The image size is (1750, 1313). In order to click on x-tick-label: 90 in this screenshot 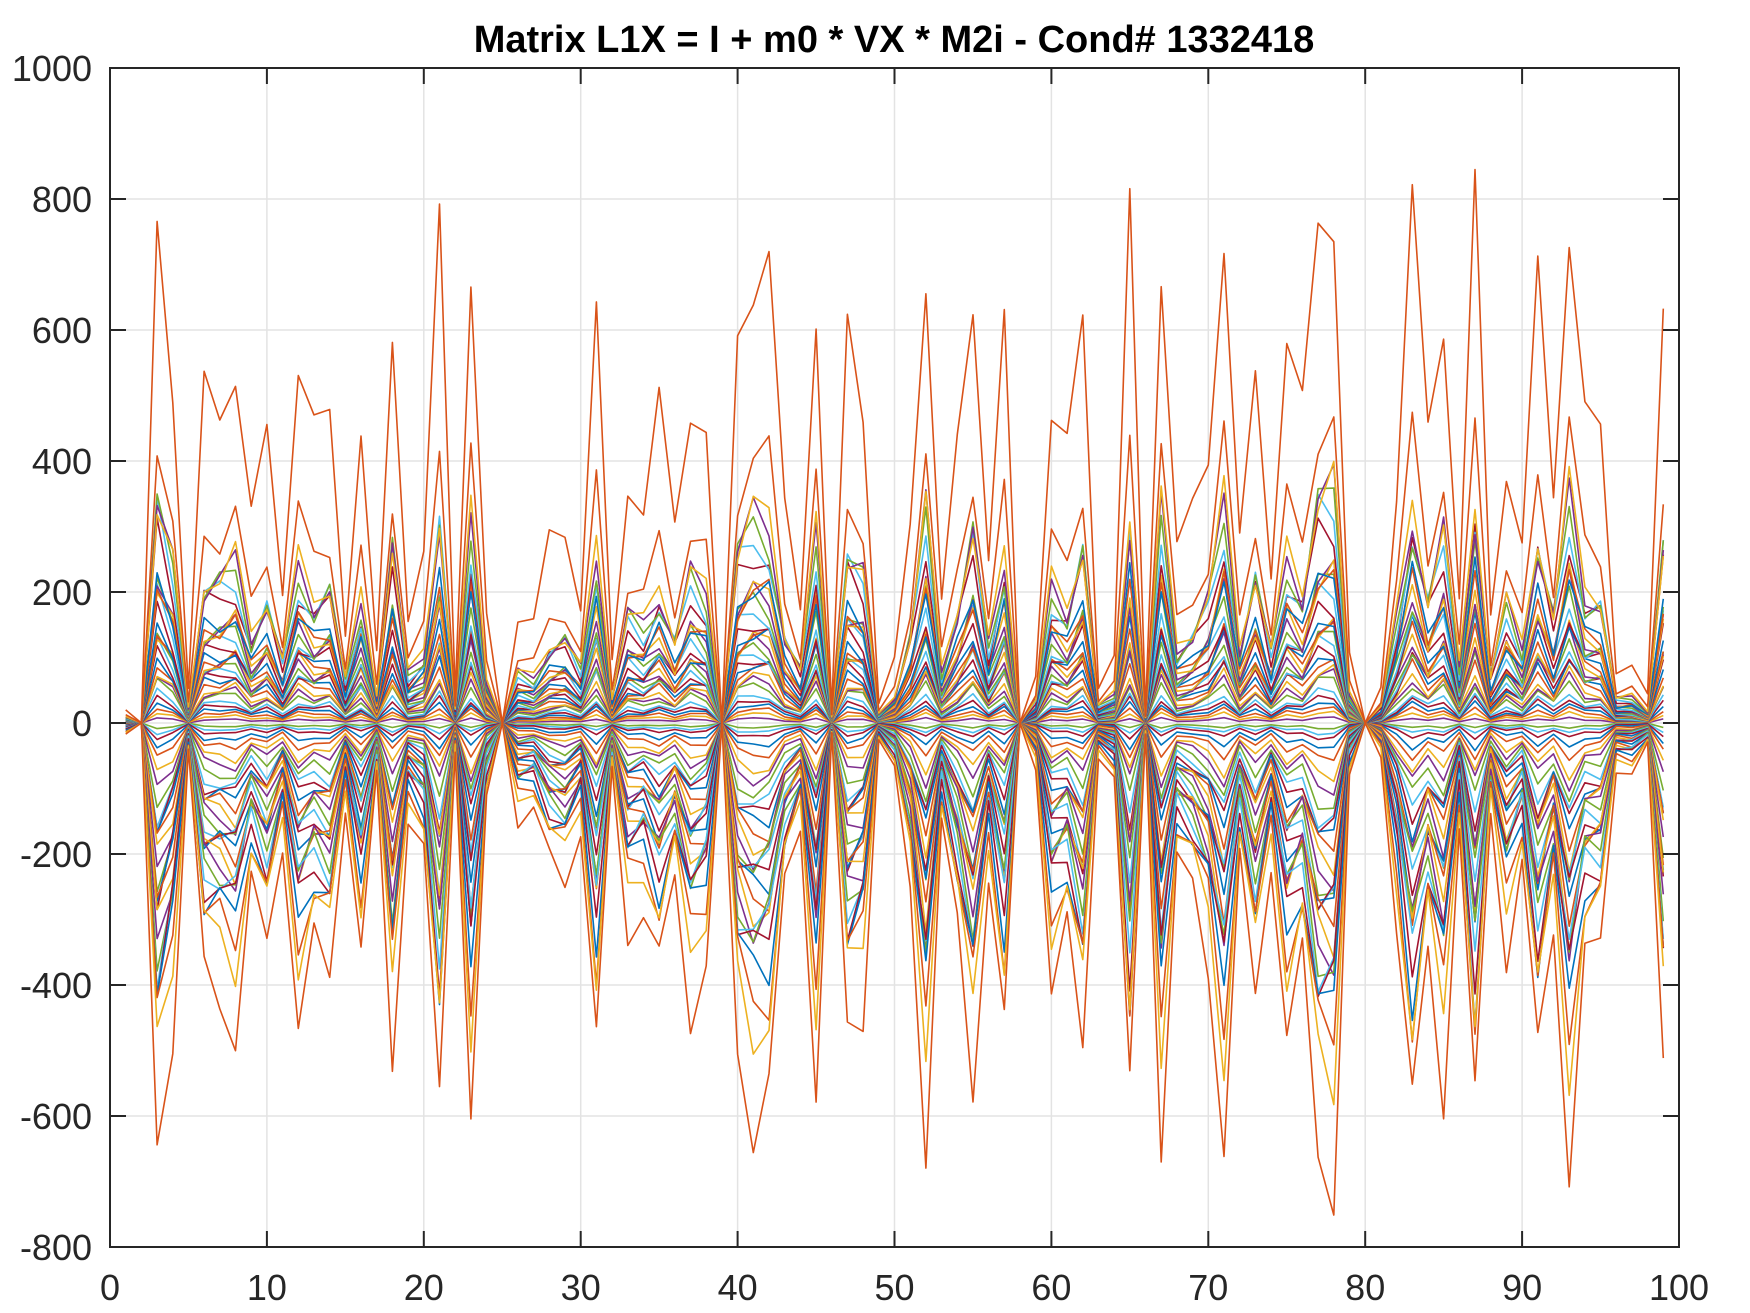, I will do `click(1522, 1287)`.